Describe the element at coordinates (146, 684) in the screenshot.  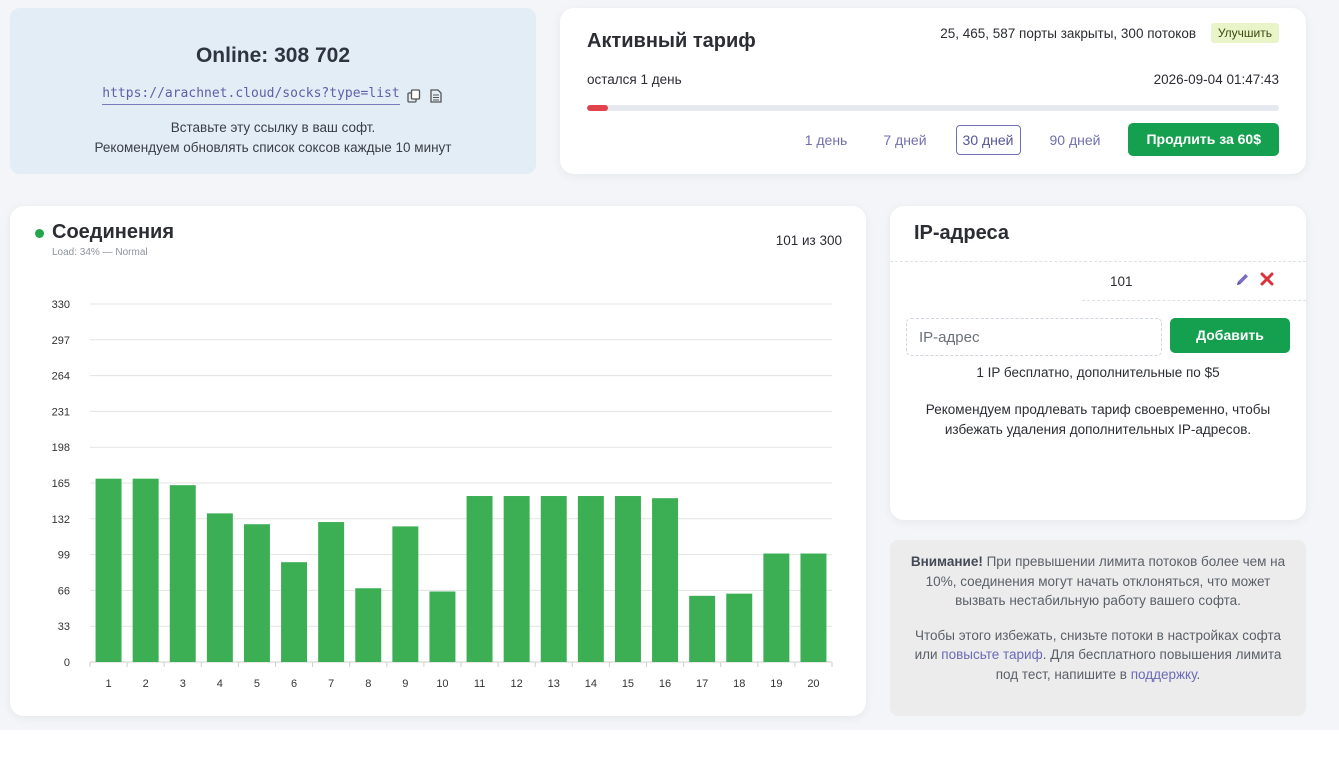
I see `x-tick-label: 2` at that location.